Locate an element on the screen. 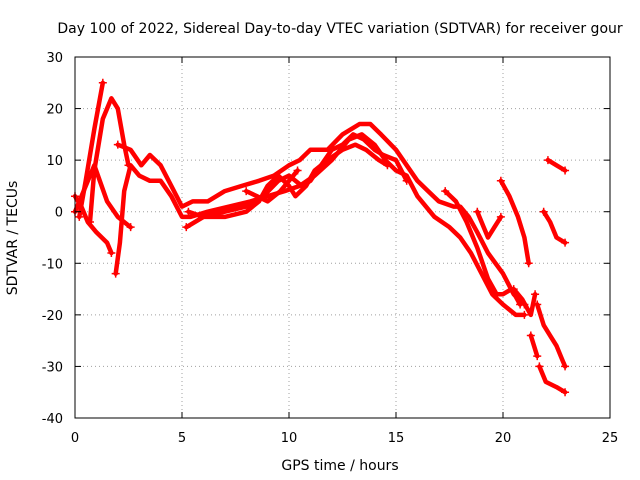 Image resolution: width=640 pixels, height=480 pixels. y-tick-label: 0 is located at coordinates (59, 213).